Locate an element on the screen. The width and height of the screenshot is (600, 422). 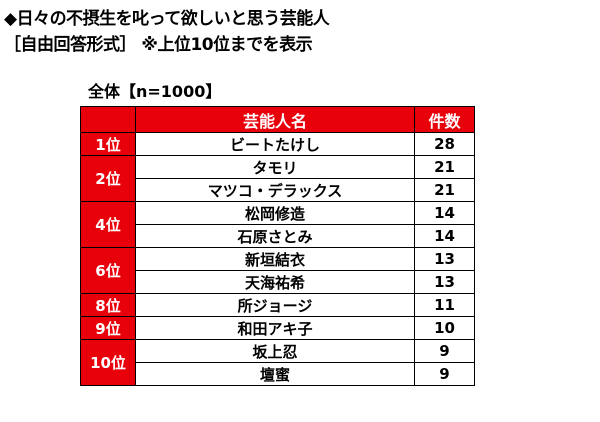
table-row: 石原さとみ 14 is located at coordinates (278, 236).